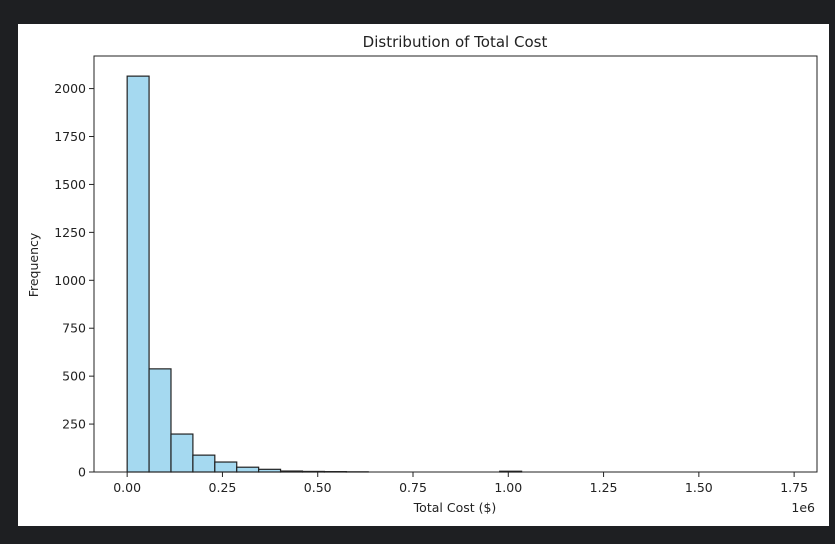 Image resolution: width=835 pixels, height=544 pixels. Describe the element at coordinates (604, 487) in the screenshot. I see `x-tick-label: 1.25` at that location.